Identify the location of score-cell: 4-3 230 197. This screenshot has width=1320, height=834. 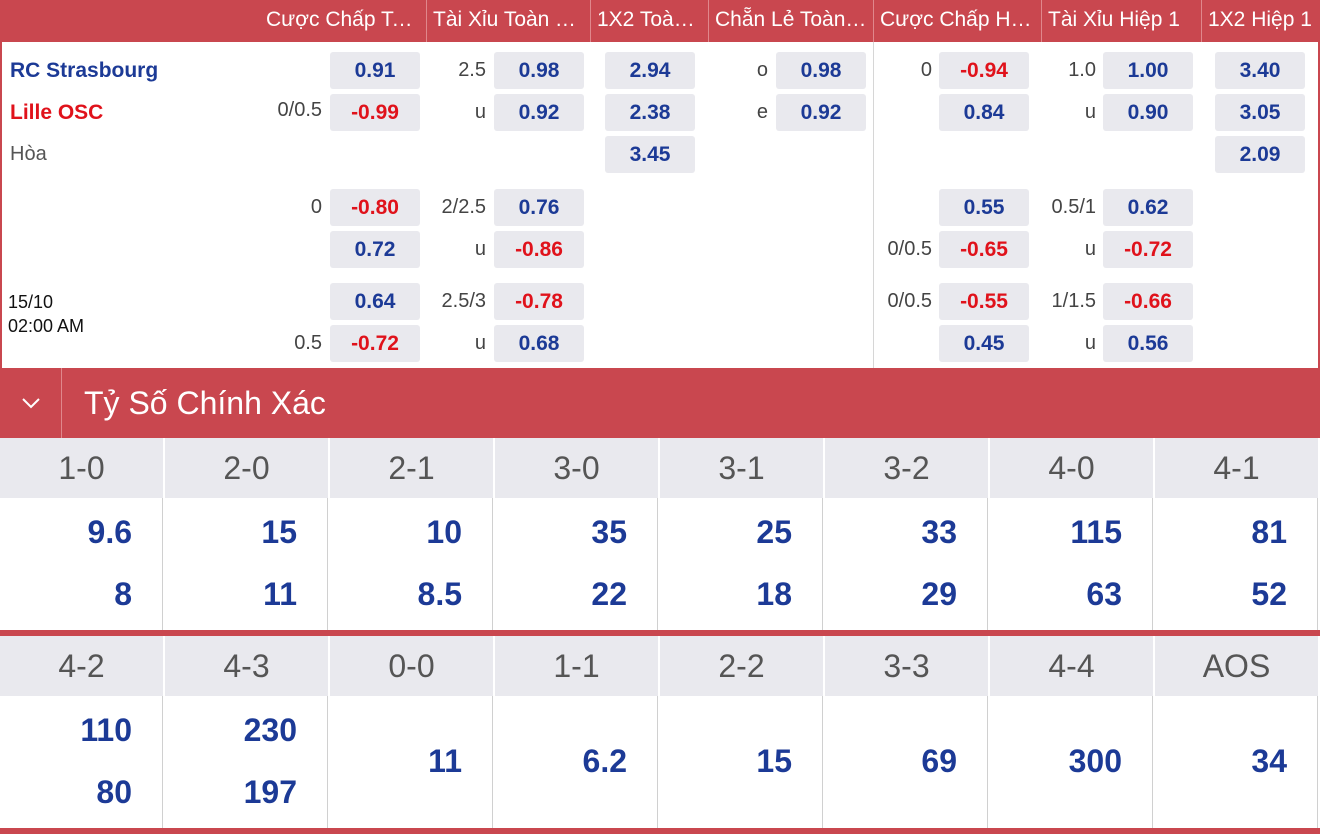
(247, 732).